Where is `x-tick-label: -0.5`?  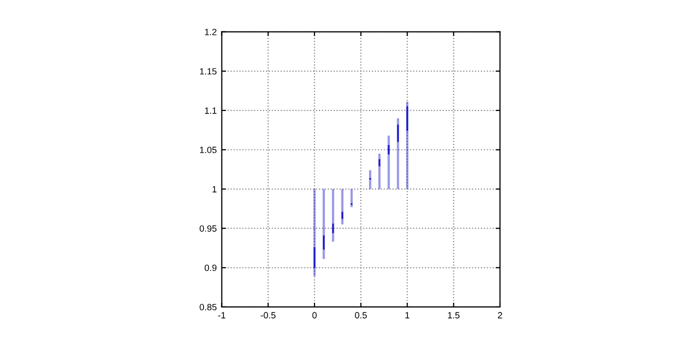 x-tick-label: -0.5 is located at coordinates (268, 315).